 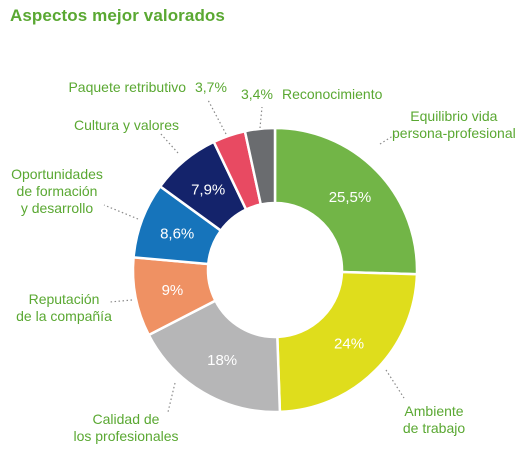 I want to click on leader-ambiente, so click(x=395, y=384).